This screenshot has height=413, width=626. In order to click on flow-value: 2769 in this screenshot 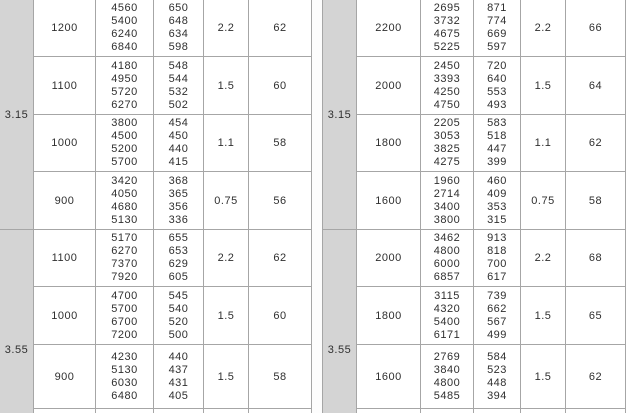, I will do `click(447, 356)`.